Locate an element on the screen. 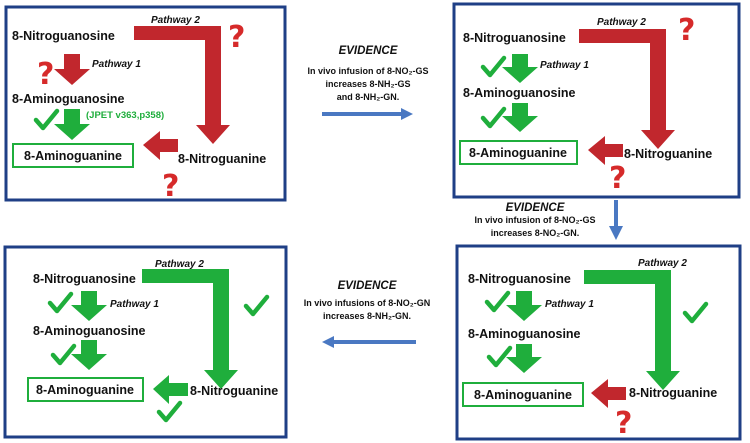  evidence-text-line: increases 8-NO₂-GN. is located at coordinates (535, 233).